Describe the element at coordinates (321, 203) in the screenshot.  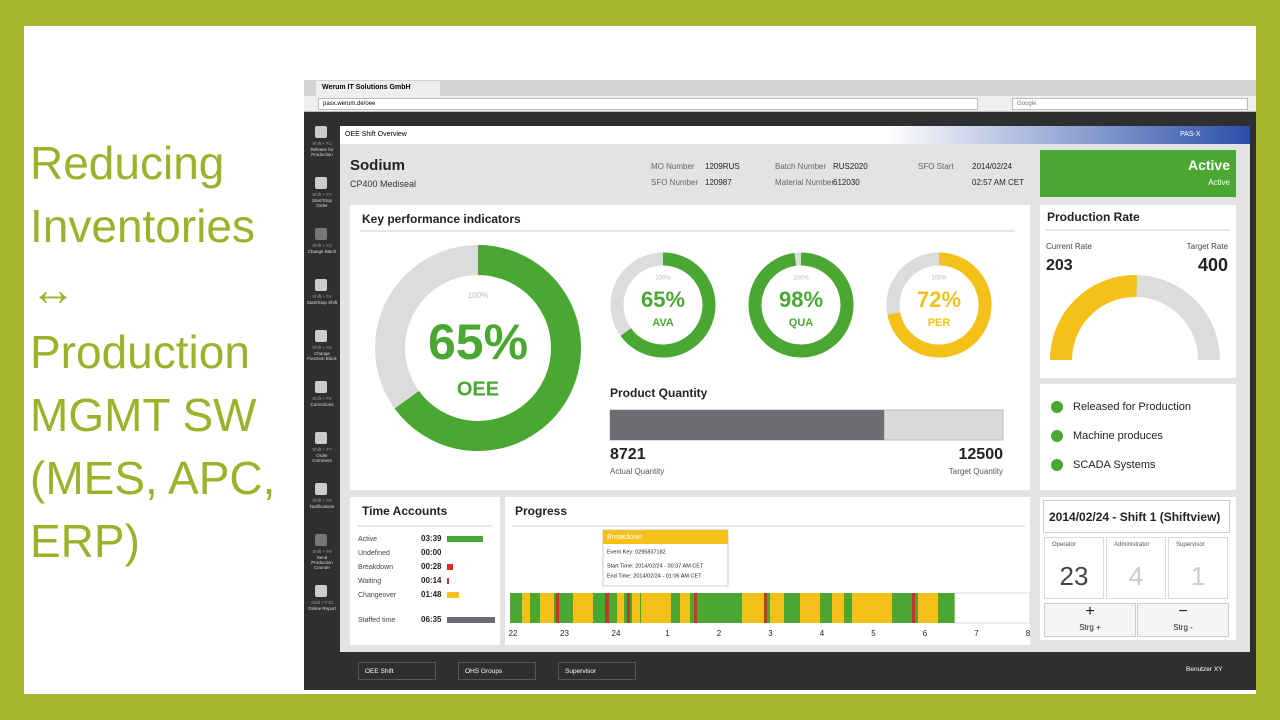
I see `sidebar-label: Start/Stop Order` at that location.